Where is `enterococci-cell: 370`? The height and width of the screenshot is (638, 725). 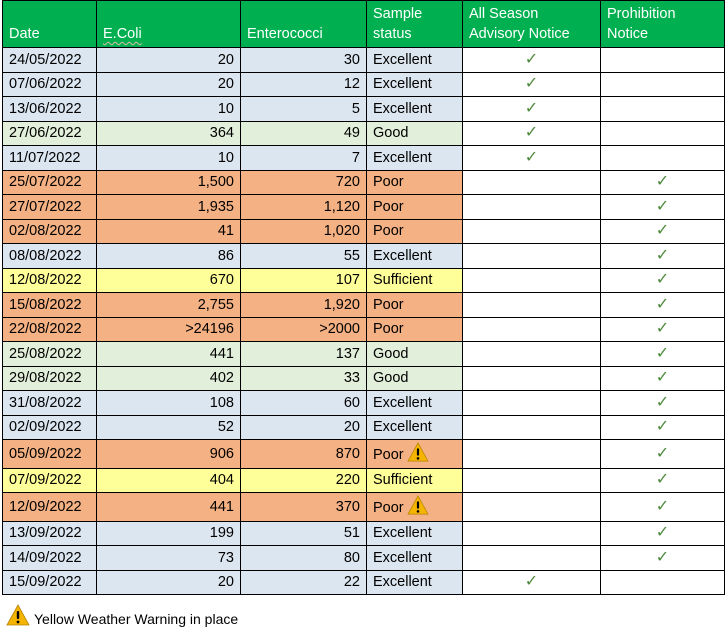 enterococci-cell: 370 is located at coordinates (303, 507).